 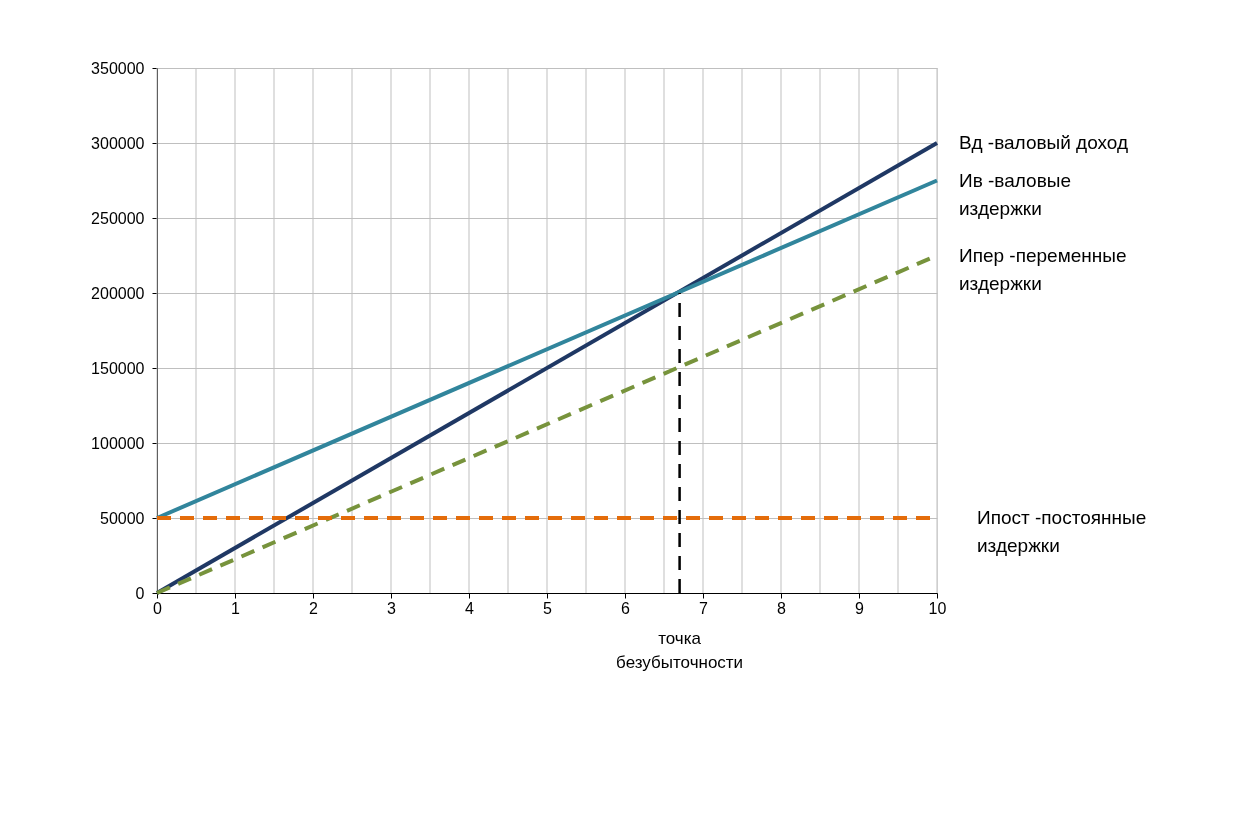 What do you see at coordinates (118, 218) in the screenshot?
I see `y-tick-label: 250000` at bounding box center [118, 218].